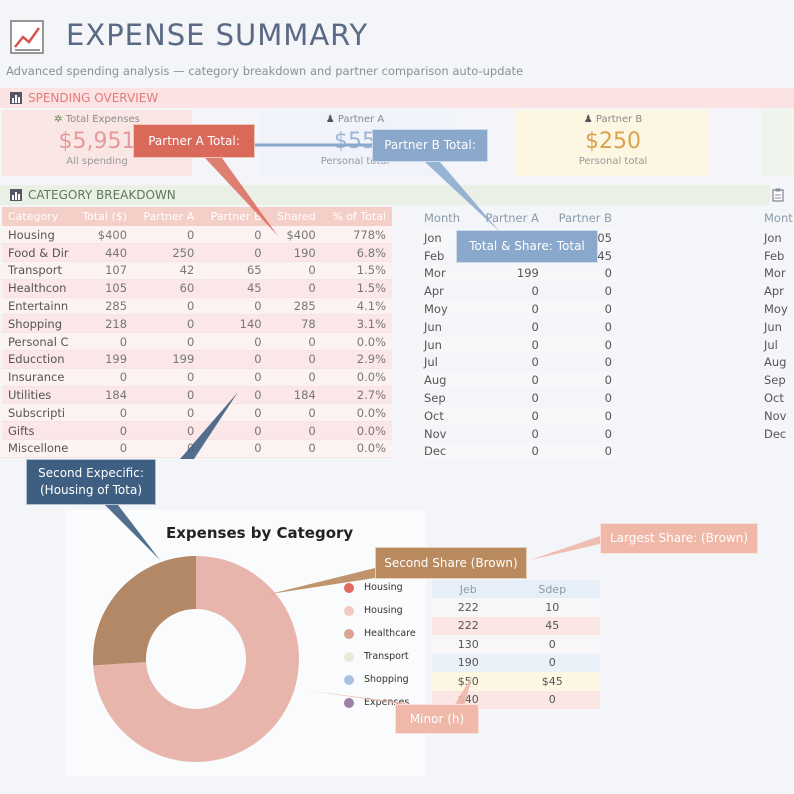 The image size is (794, 794). What do you see at coordinates (778, 143) in the screenshot?
I see `extra-card` at bounding box center [778, 143].